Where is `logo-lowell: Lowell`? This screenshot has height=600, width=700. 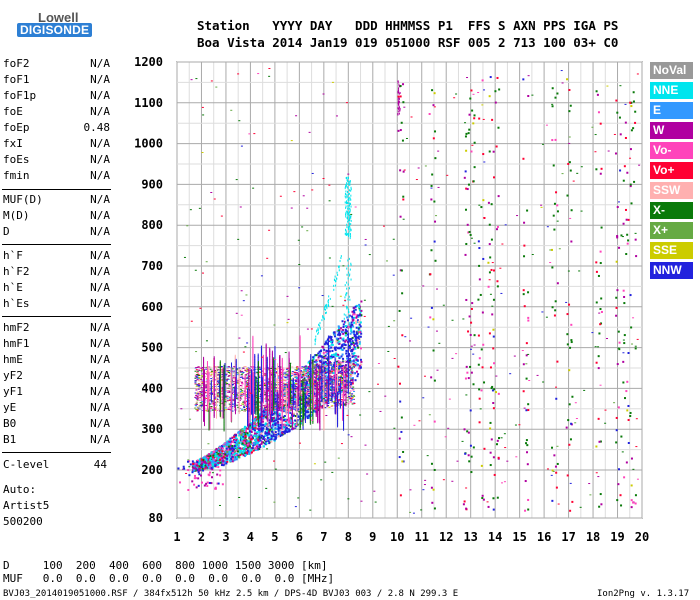
logo-lowell: Lowell is located at coordinates (58, 17).